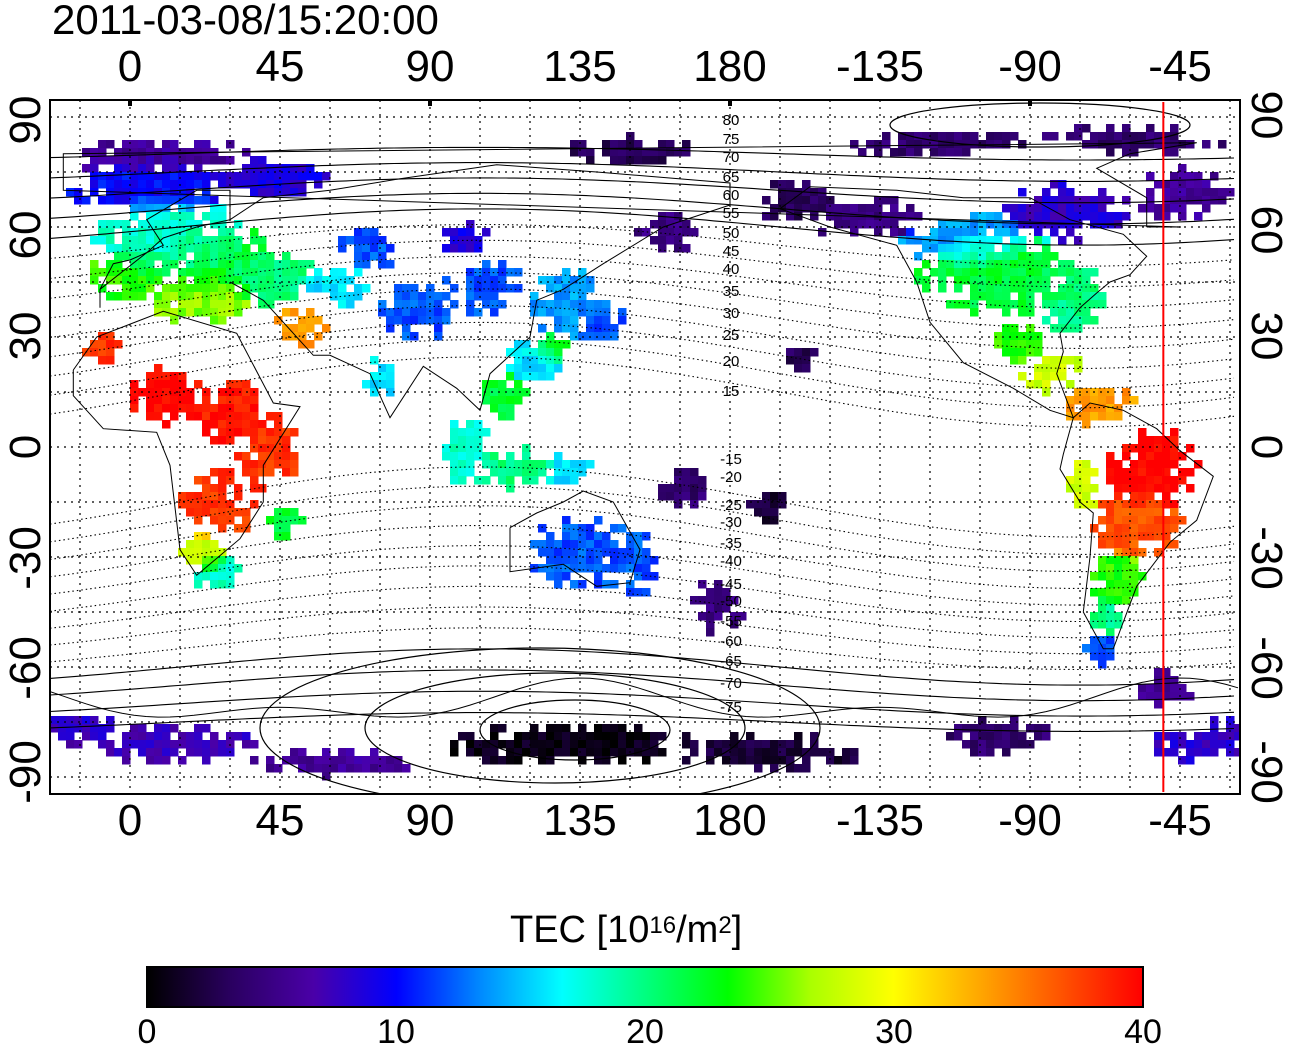  I want to click on bottom-lon-label: 135, so click(580, 820).